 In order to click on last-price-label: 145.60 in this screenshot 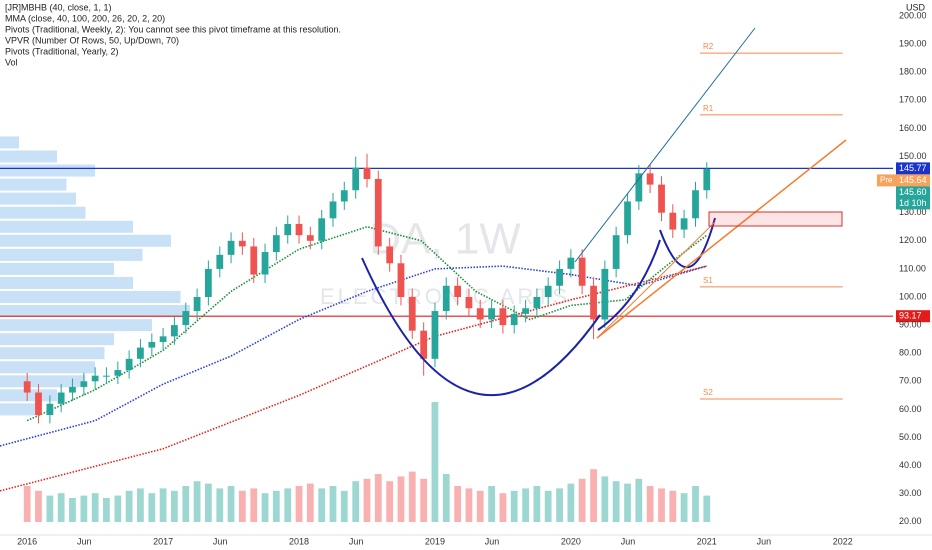, I will do `click(913, 192)`.